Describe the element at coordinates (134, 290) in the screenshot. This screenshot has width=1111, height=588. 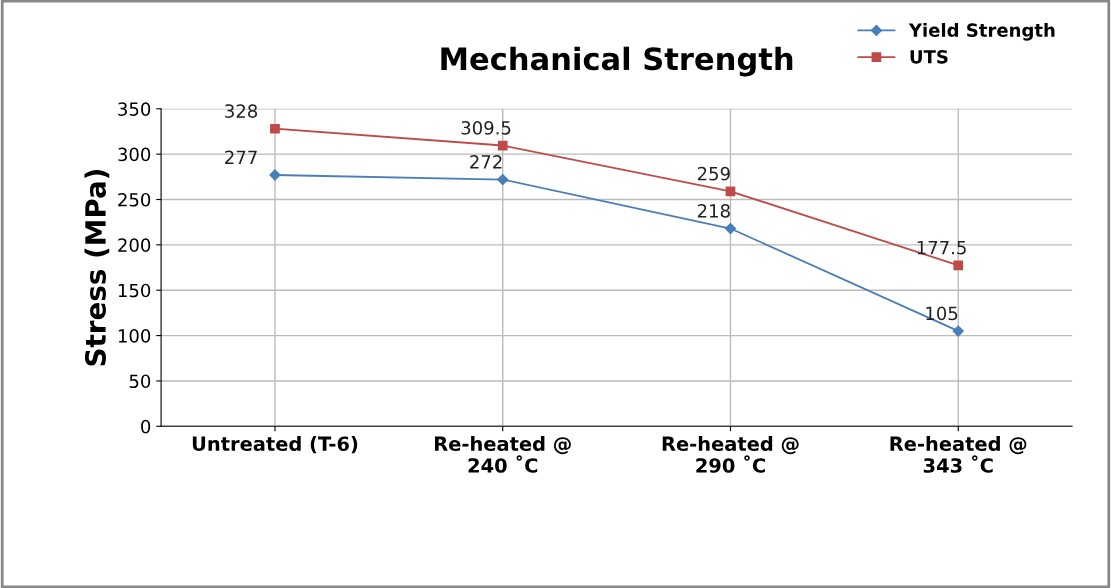
I see `y-tick-label: 150` at that location.